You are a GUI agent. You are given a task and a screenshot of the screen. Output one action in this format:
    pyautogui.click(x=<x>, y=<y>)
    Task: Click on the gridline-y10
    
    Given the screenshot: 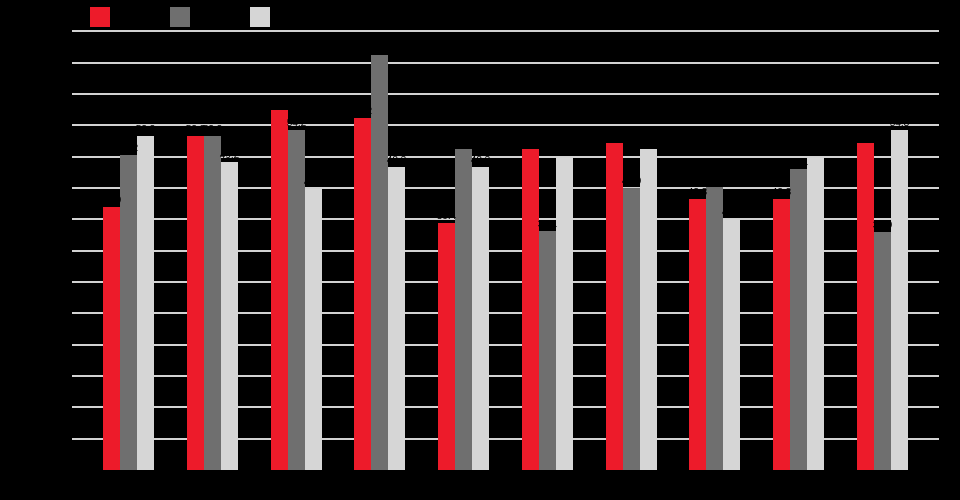 What is the action you would take?
    pyautogui.click(x=505, y=407)
    